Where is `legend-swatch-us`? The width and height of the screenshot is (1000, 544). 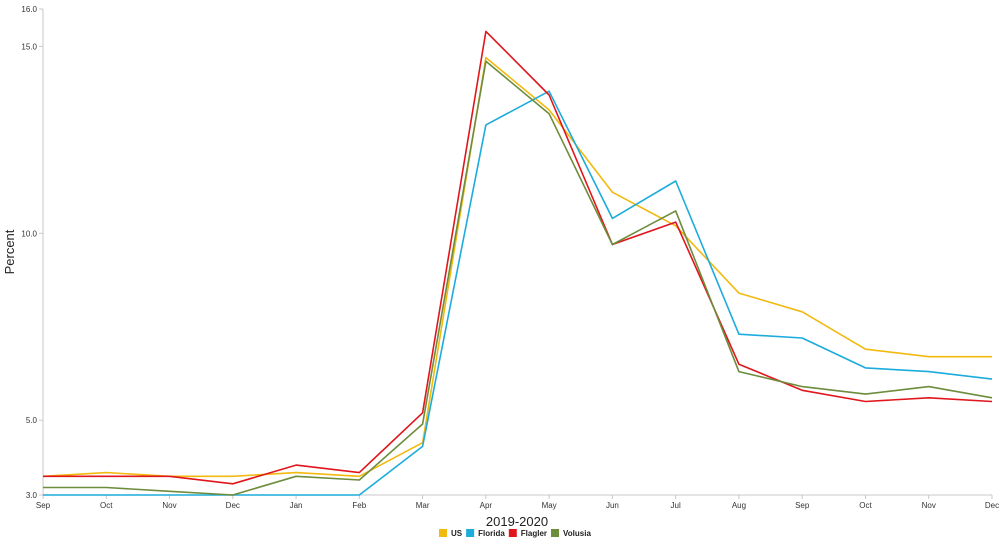
legend-swatch-us is located at coordinates (443, 533).